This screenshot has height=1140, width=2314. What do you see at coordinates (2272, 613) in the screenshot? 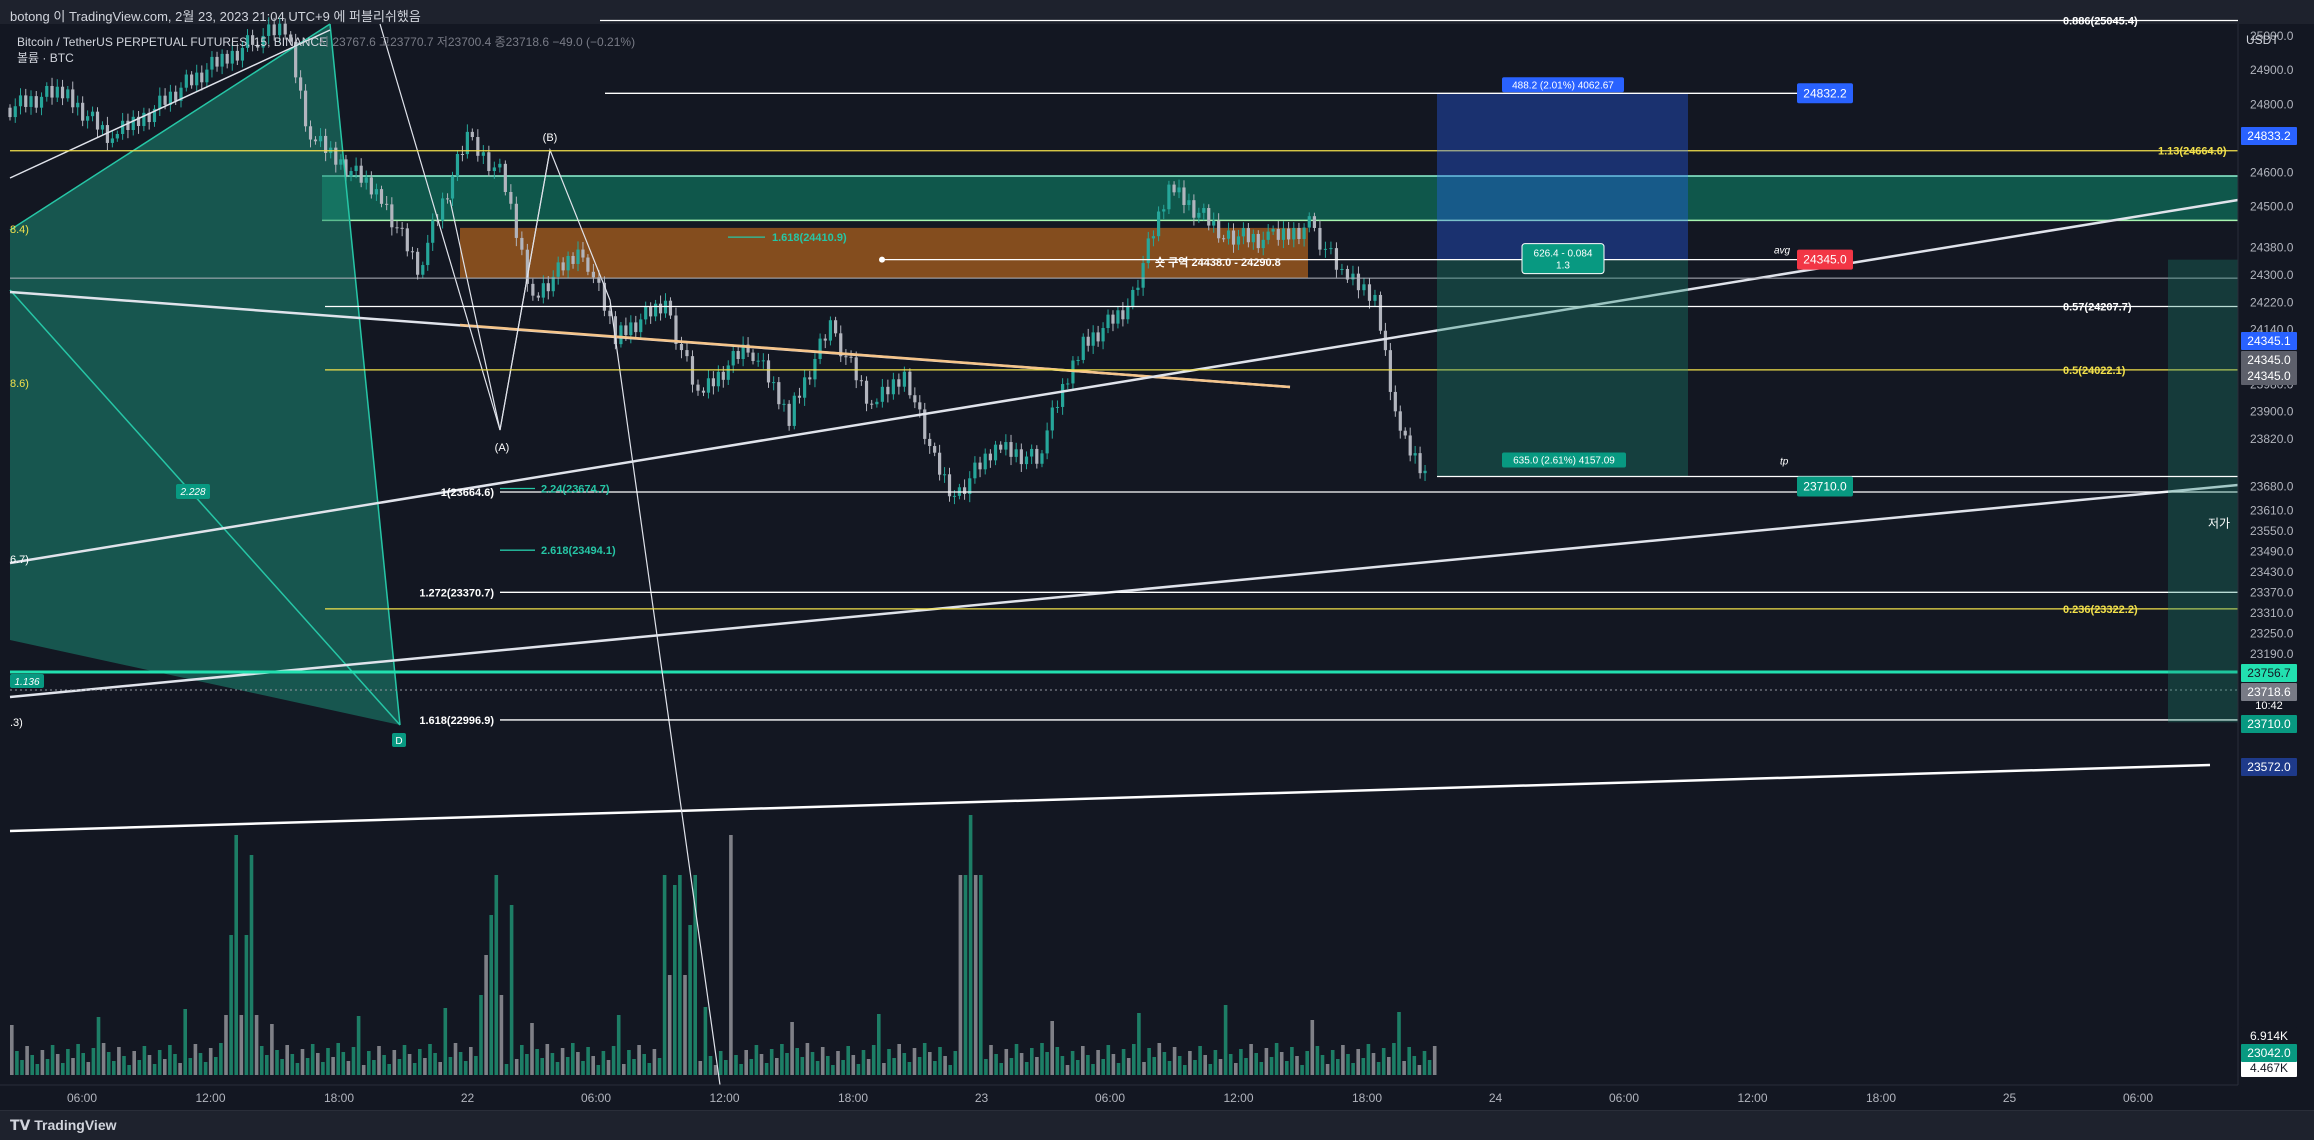
I see `y-tick-label: 23310.0` at bounding box center [2272, 613].